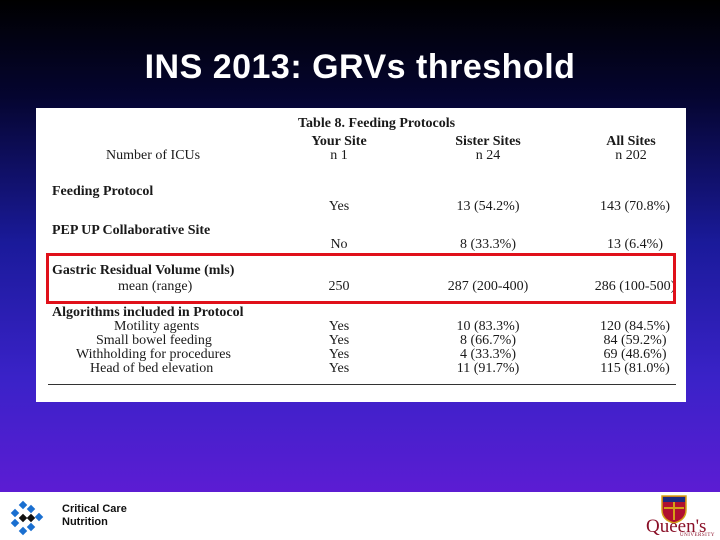 This screenshot has width=720, height=540. Describe the element at coordinates (488, 340) in the screenshot. I see `cell-smallbowel-sister-sites: 8 (66.7%)` at that location.